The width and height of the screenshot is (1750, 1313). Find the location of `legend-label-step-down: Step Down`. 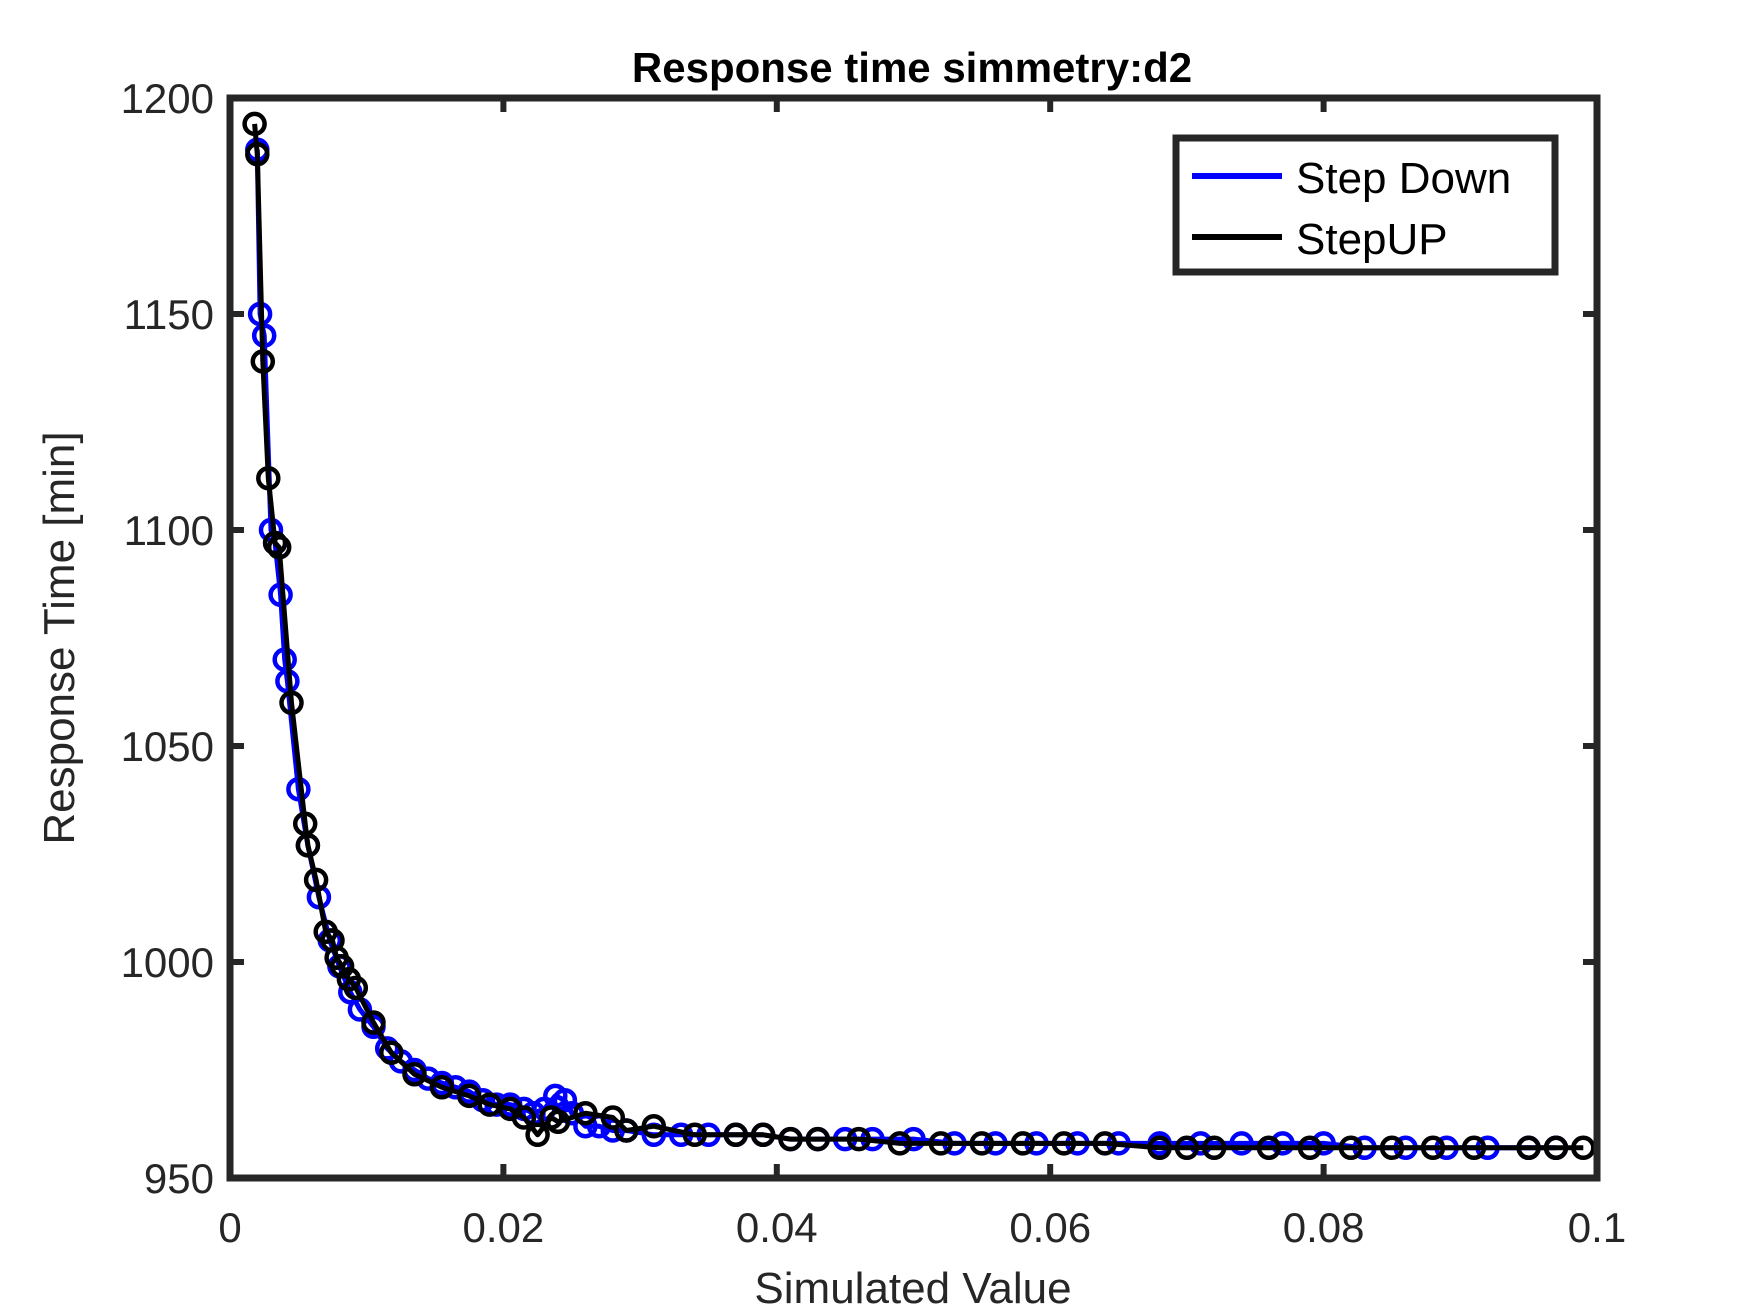

legend-label-step-down: Step Down is located at coordinates (1403, 178).